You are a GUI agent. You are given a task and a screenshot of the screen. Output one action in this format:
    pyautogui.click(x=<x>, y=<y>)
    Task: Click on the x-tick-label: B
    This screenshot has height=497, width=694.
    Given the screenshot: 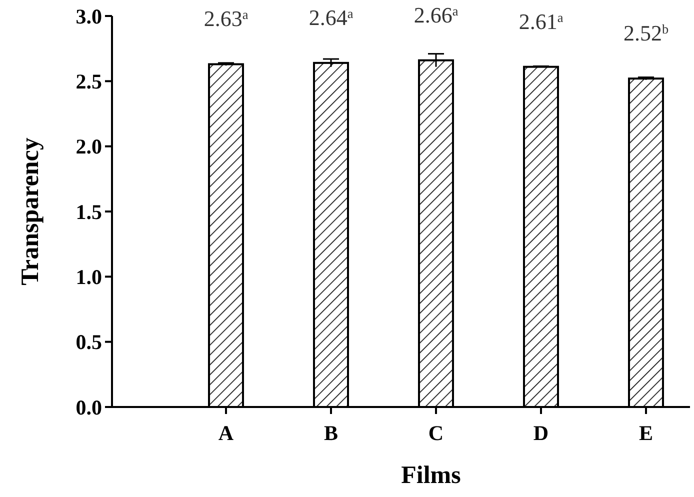 What is the action you would take?
    pyautogui.click(x=331, y=433)
    